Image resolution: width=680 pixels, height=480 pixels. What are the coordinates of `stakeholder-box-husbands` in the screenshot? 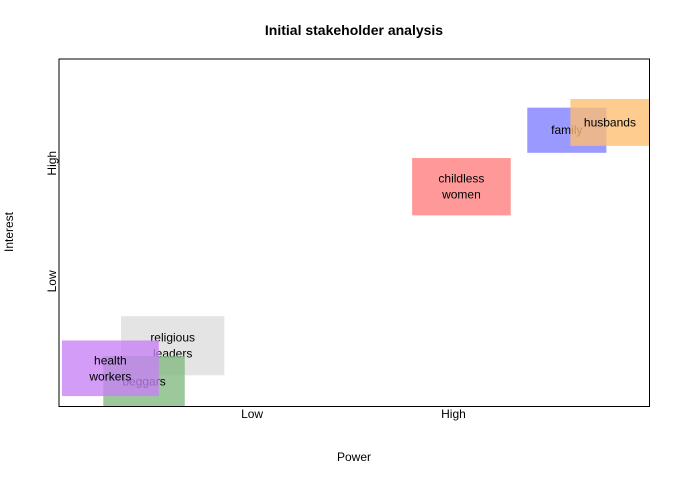 It's located at (610, 122).